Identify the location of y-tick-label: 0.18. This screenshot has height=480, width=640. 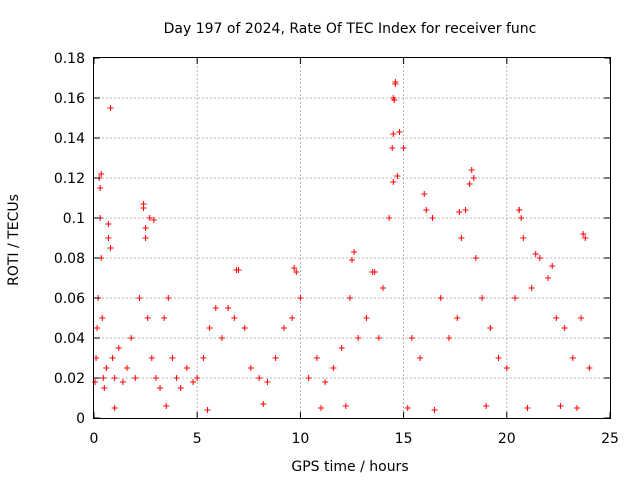
(69, 59).